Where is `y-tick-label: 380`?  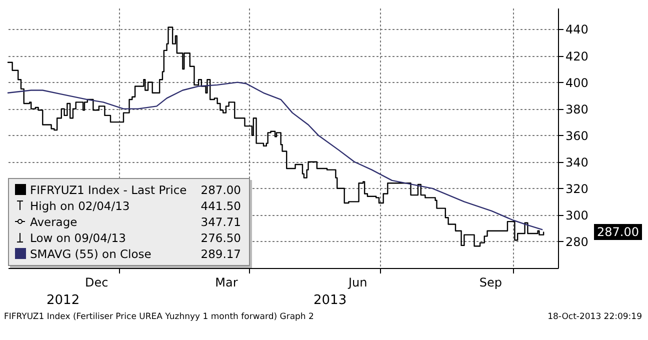
y-tick-label: 380 is located at coordinates (577, 109).